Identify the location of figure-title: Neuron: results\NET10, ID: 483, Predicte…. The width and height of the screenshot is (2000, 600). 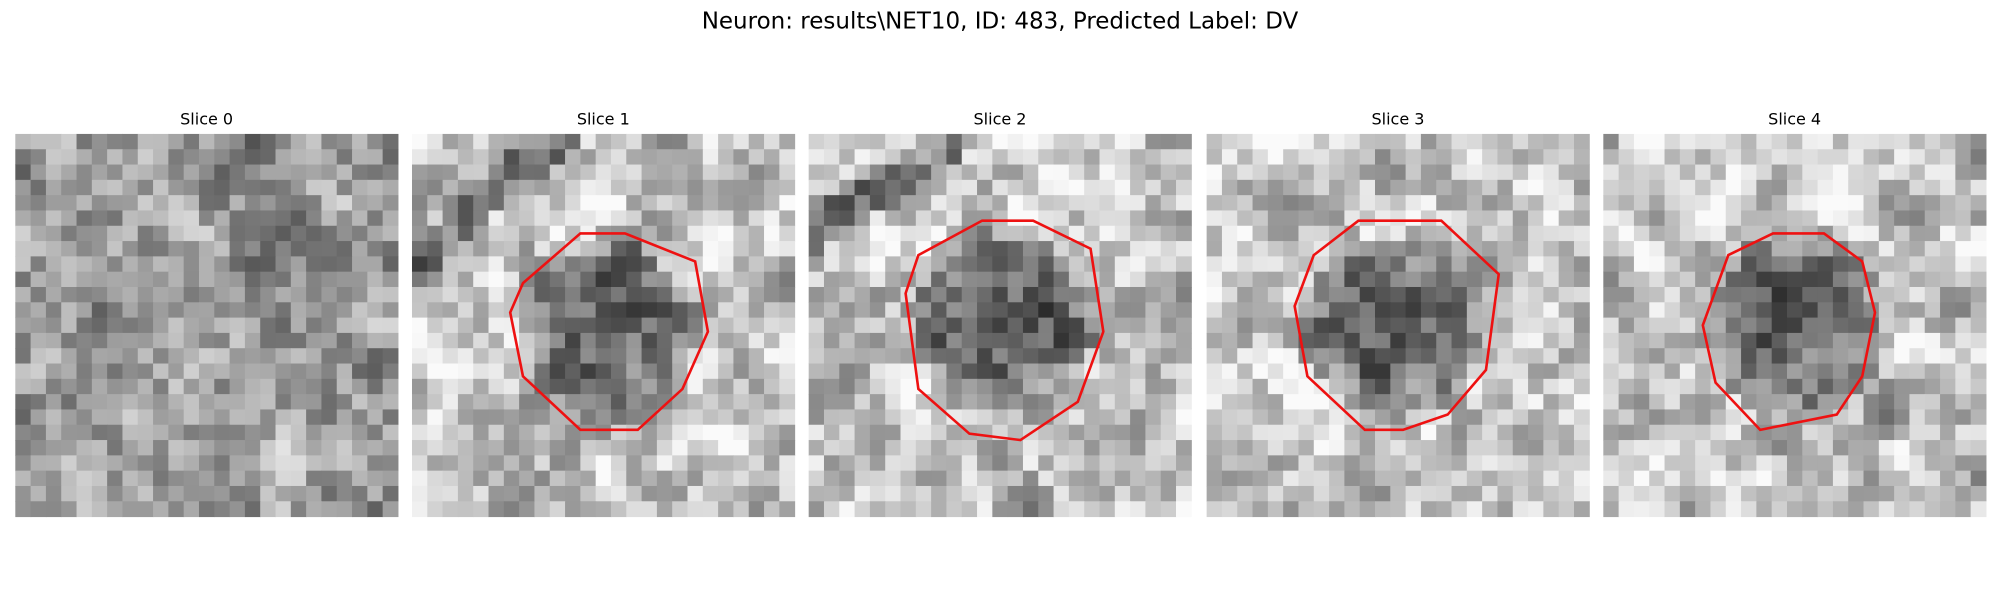
(1000, 22).